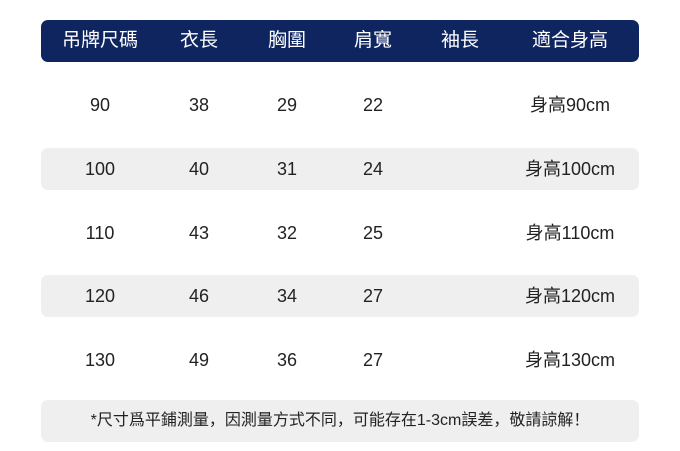 The width and height of the screenshot is (680, 451). I want to click on cell-height: 身高120cm, so click(570, 296).